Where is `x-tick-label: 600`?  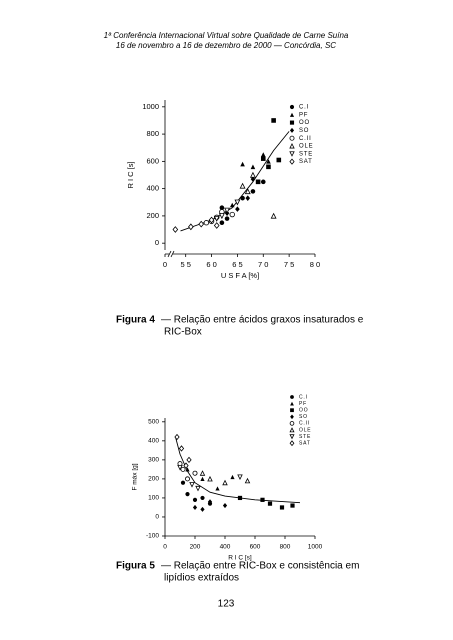
x-tick-label: 600 is located at coordinates (255, 547).